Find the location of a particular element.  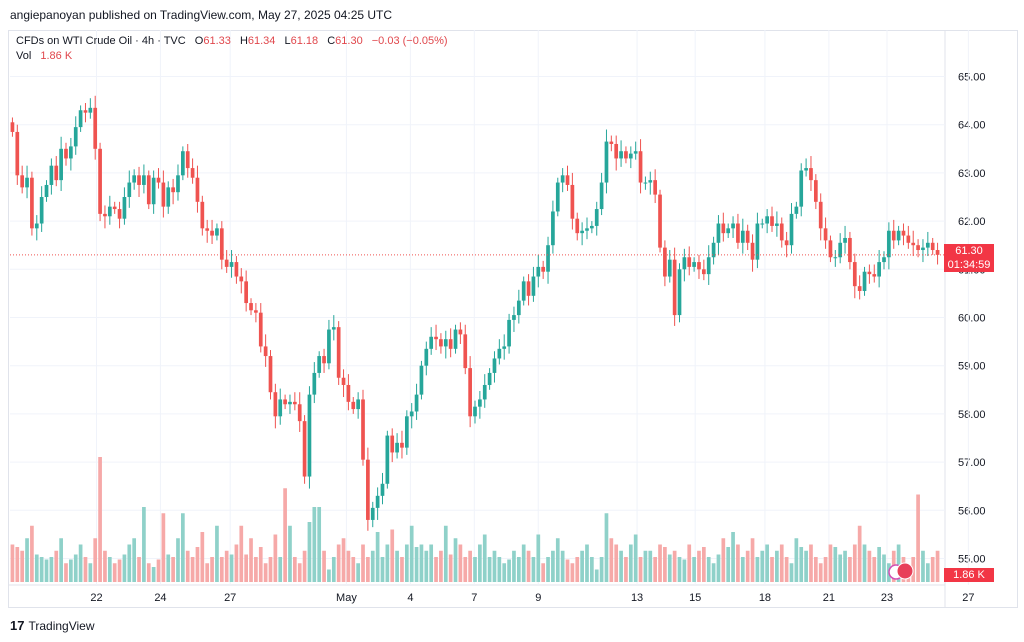

y-tick-label: 57.00 is located at coordinates (972, 463).